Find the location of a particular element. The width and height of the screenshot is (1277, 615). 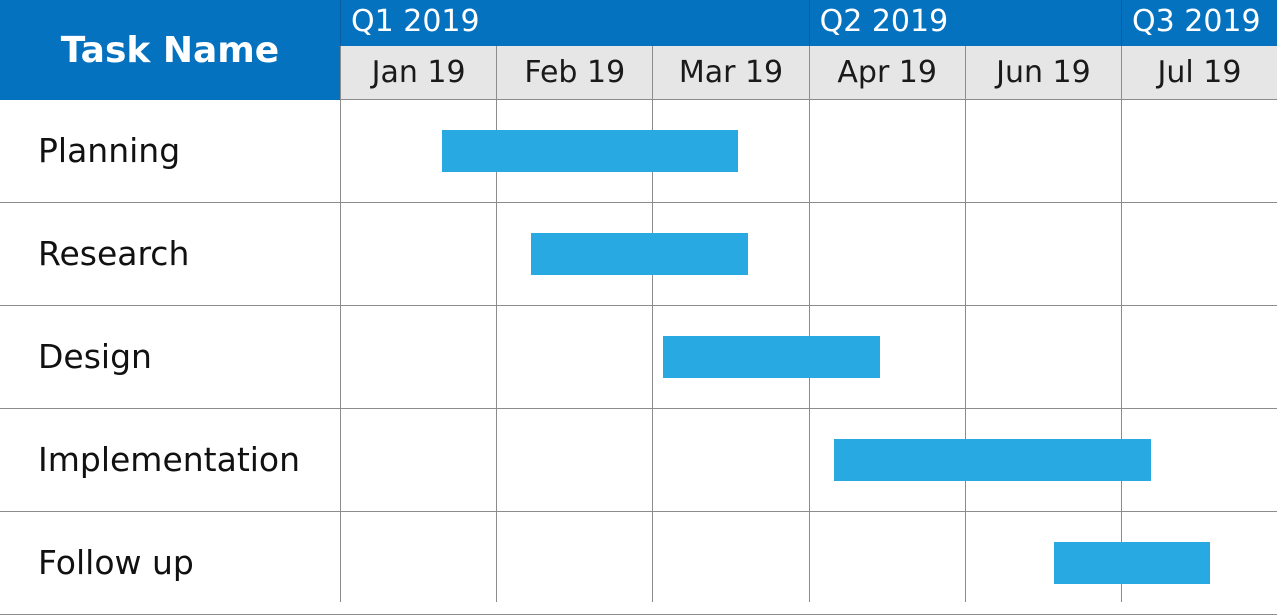

month-label: Mar 19 is located at coordinates (730, 73).